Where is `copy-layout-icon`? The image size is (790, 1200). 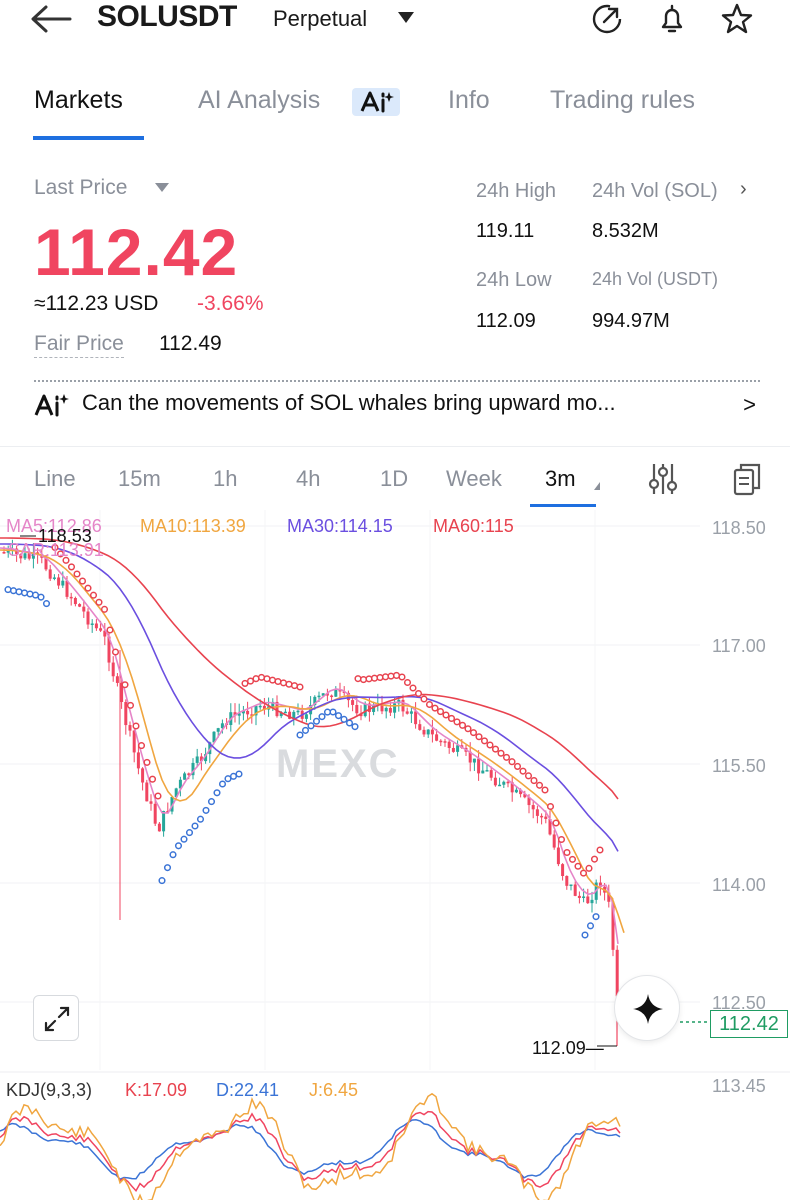 copy-layout-icon is located at coordinates (747, 479).